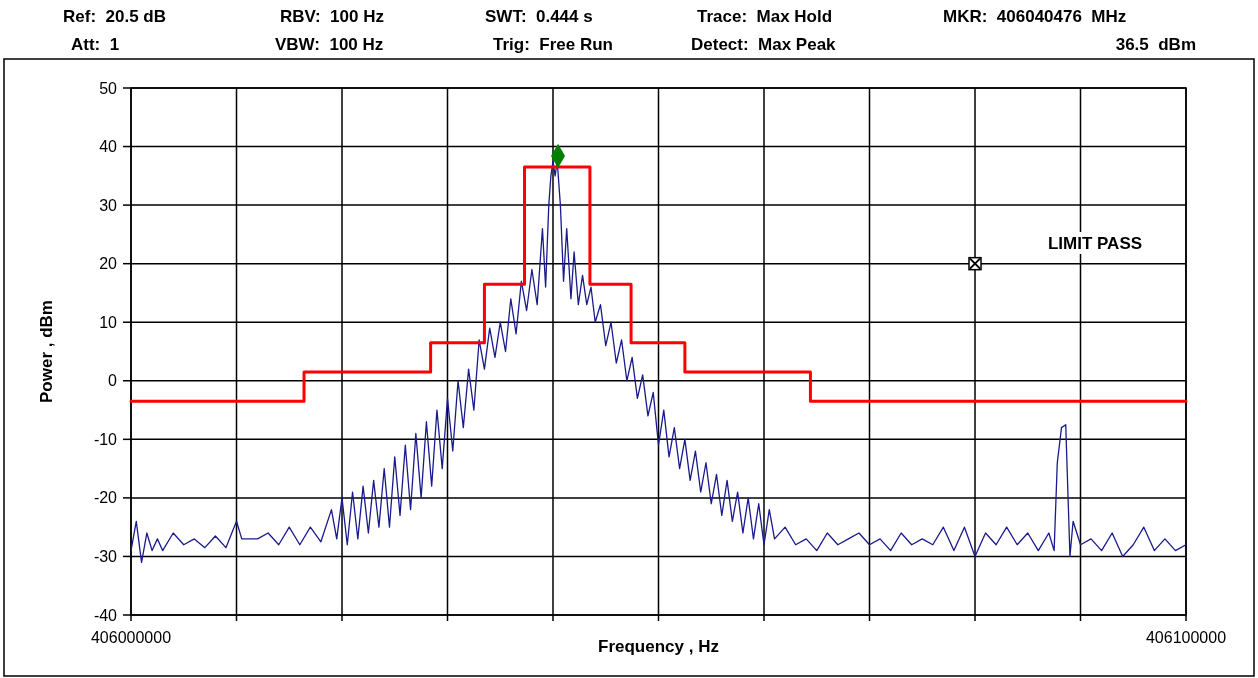 The width and height of the screenshot is (1258, 678). I want to click on y-tick-label: -40, so click(105, 615).